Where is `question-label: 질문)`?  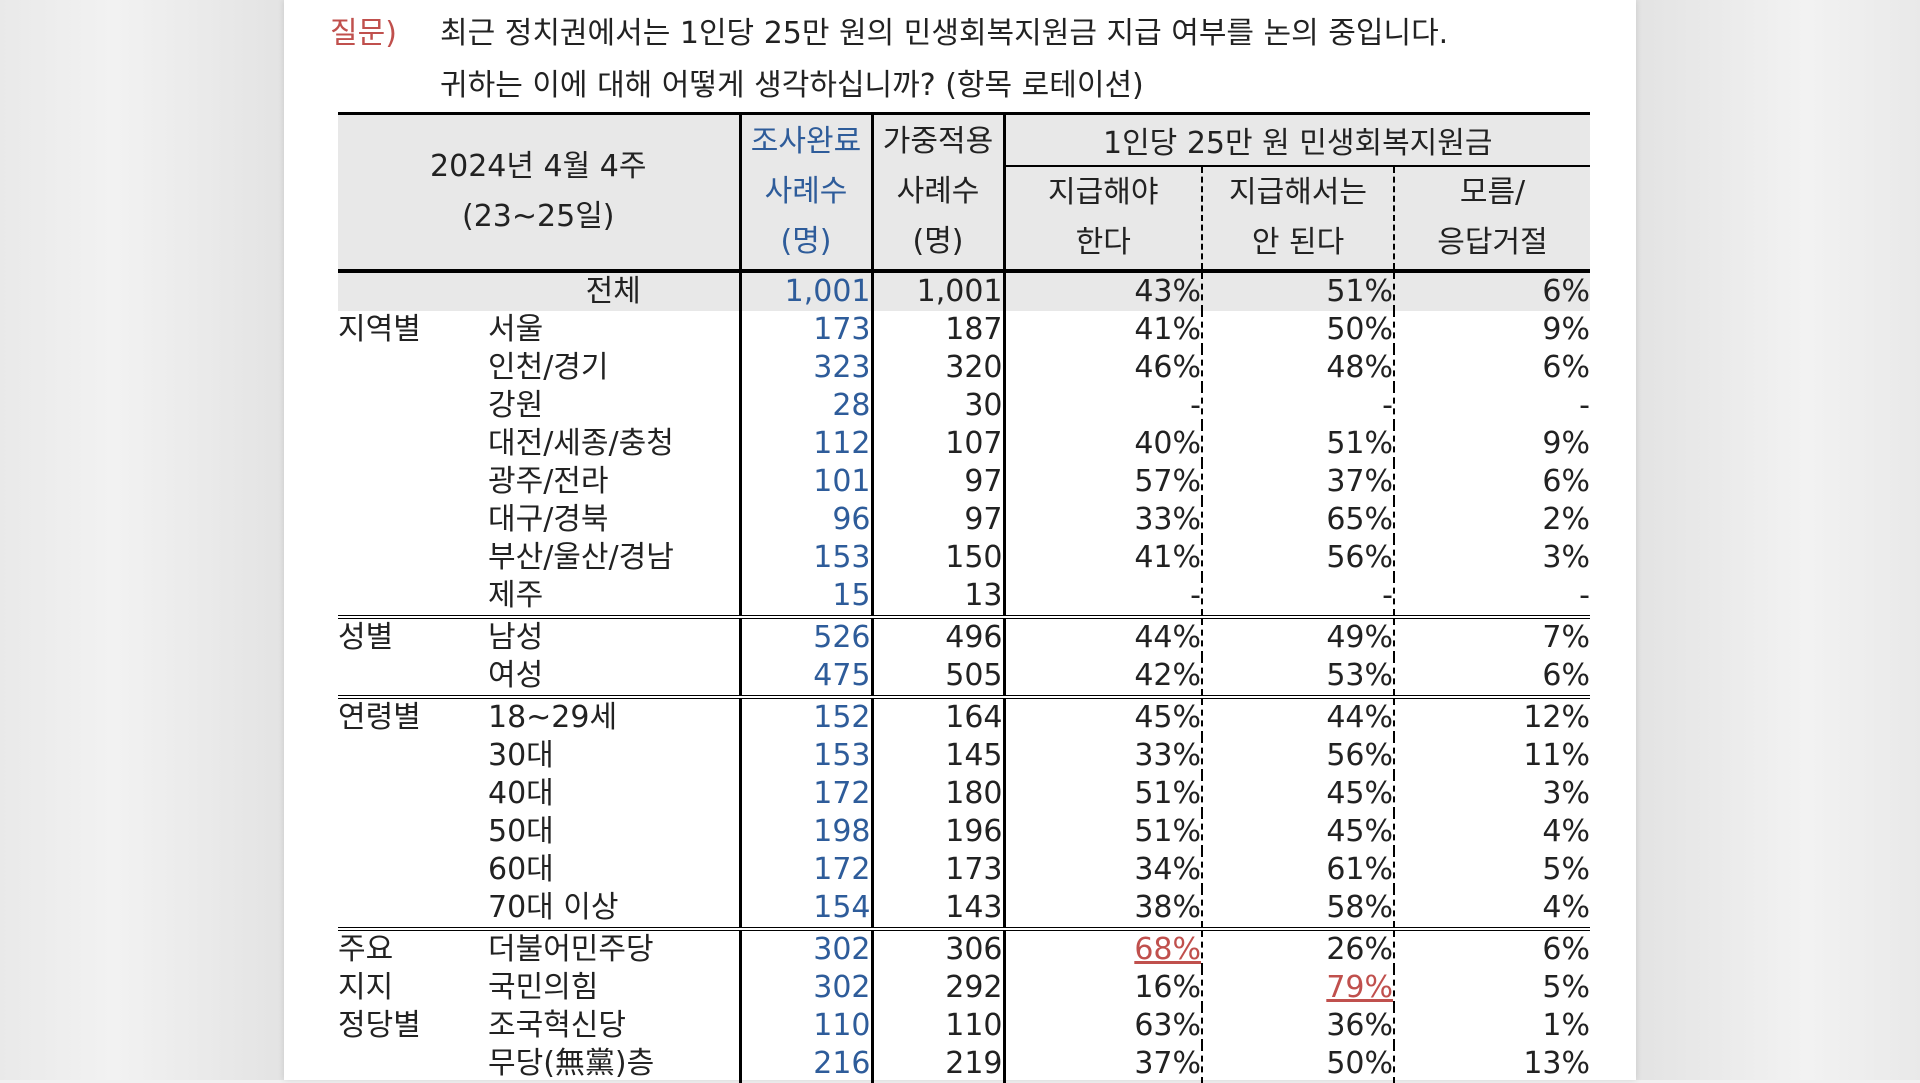 question-label: 질문) is located at coordinates (363, 33).